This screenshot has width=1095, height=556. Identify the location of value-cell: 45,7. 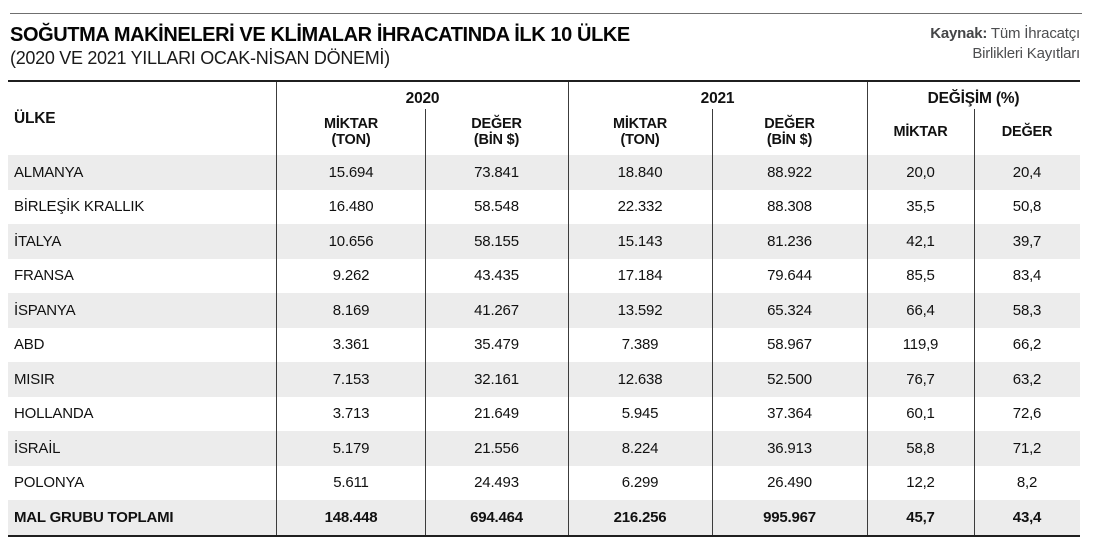
(920, 517).